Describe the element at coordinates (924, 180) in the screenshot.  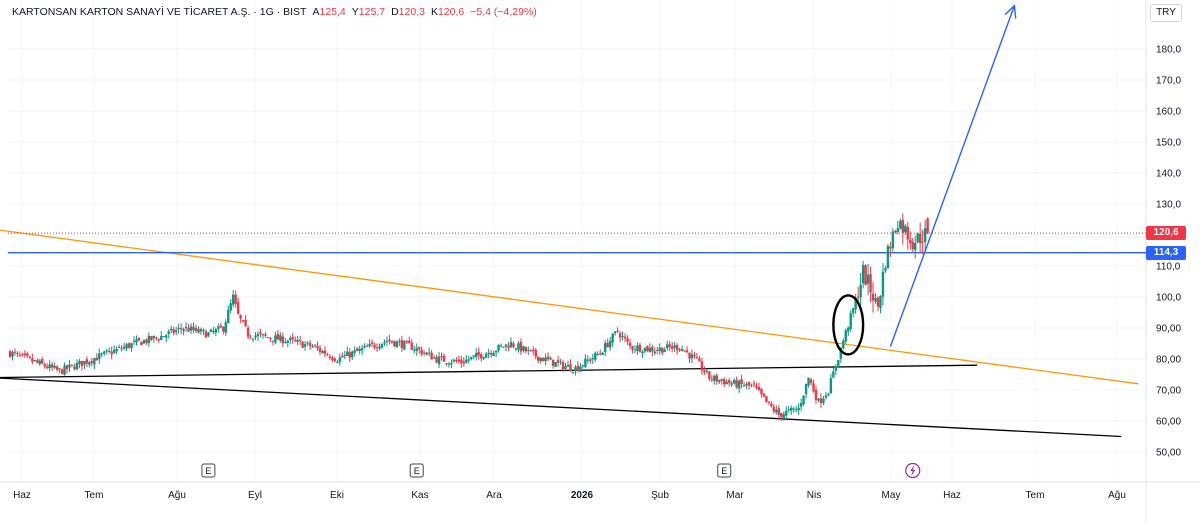
I see `drawings-over-layer` at that location.